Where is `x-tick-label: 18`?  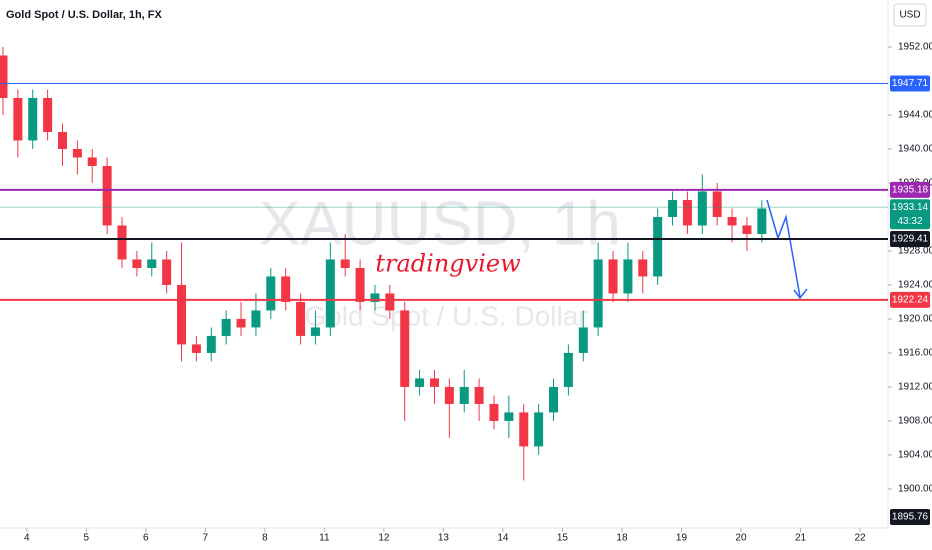 x-tick-label: 18 is located at coordinates (622, 538).